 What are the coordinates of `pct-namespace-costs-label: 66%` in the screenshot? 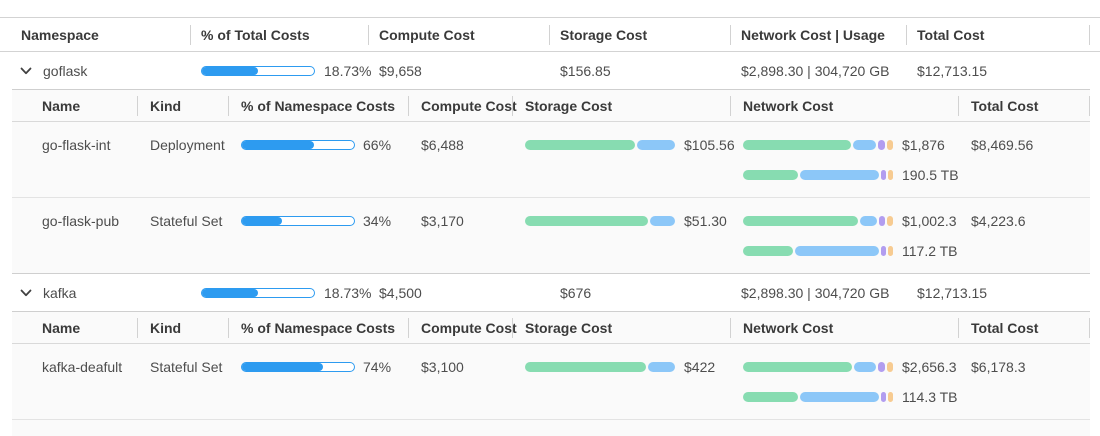 It's located at (377, 145).